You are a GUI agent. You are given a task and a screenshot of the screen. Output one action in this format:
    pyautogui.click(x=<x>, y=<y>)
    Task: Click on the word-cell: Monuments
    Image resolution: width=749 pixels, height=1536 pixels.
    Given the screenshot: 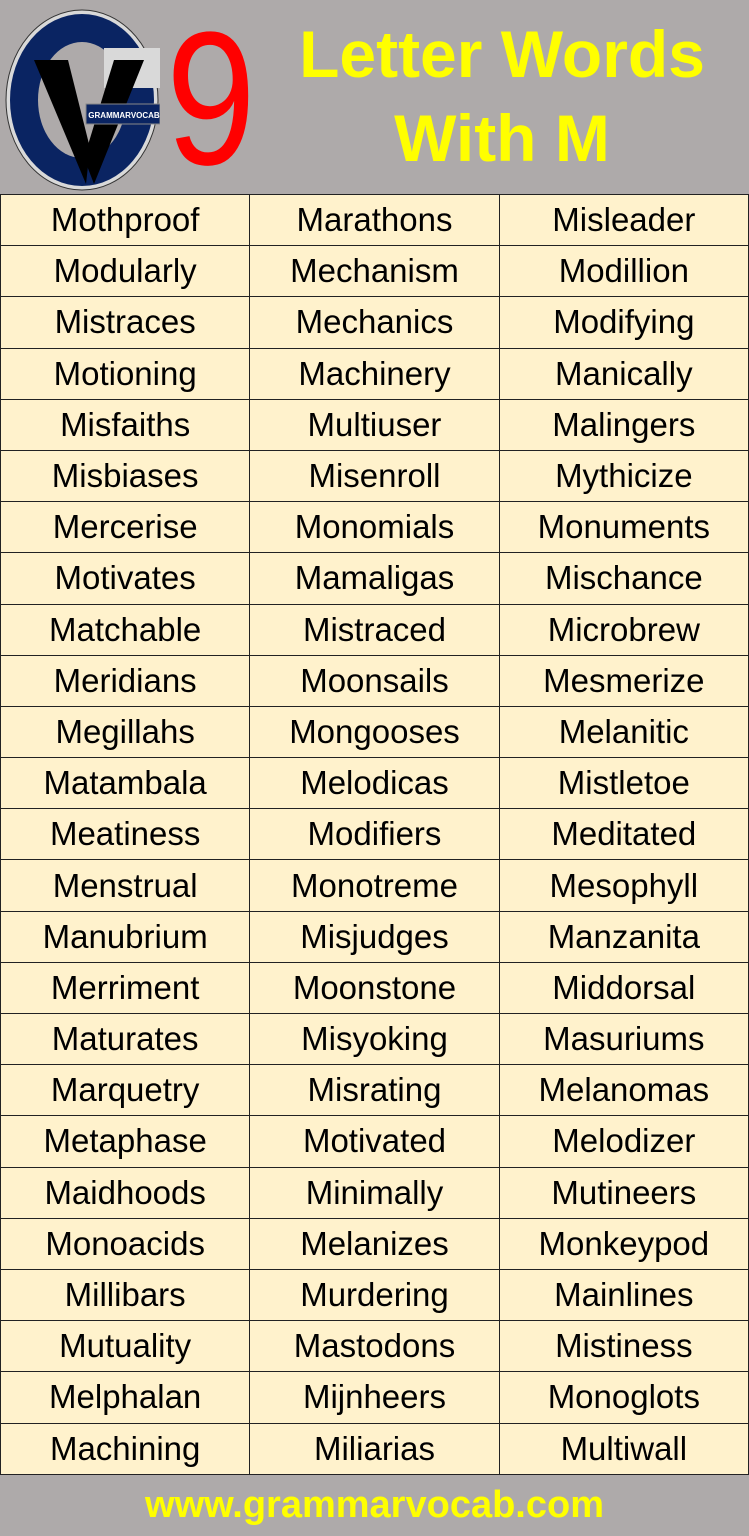 What is the action you would take?
    pyautogui.click(x=623, y=527)
    